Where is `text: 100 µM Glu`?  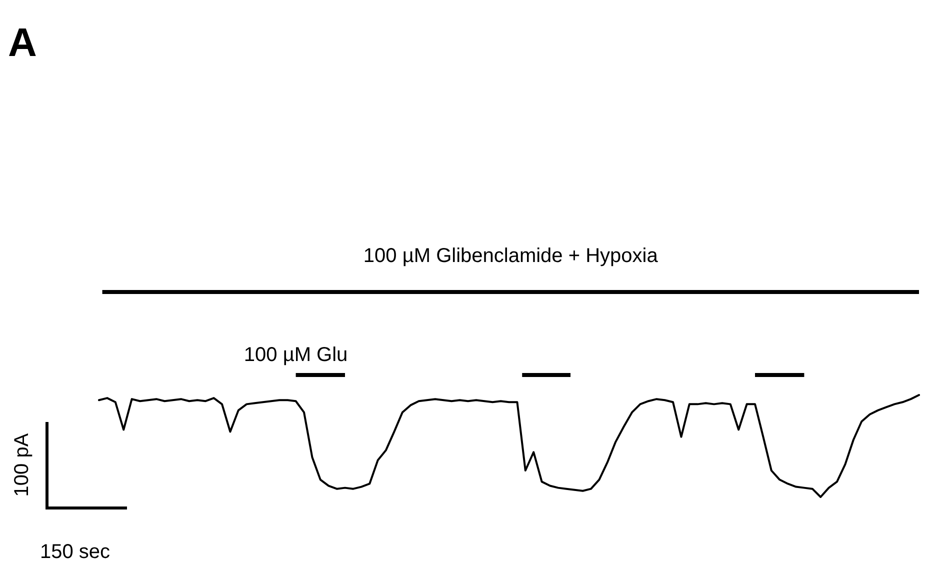
text: 100 µM Glu is located at coordinates (296, 355).